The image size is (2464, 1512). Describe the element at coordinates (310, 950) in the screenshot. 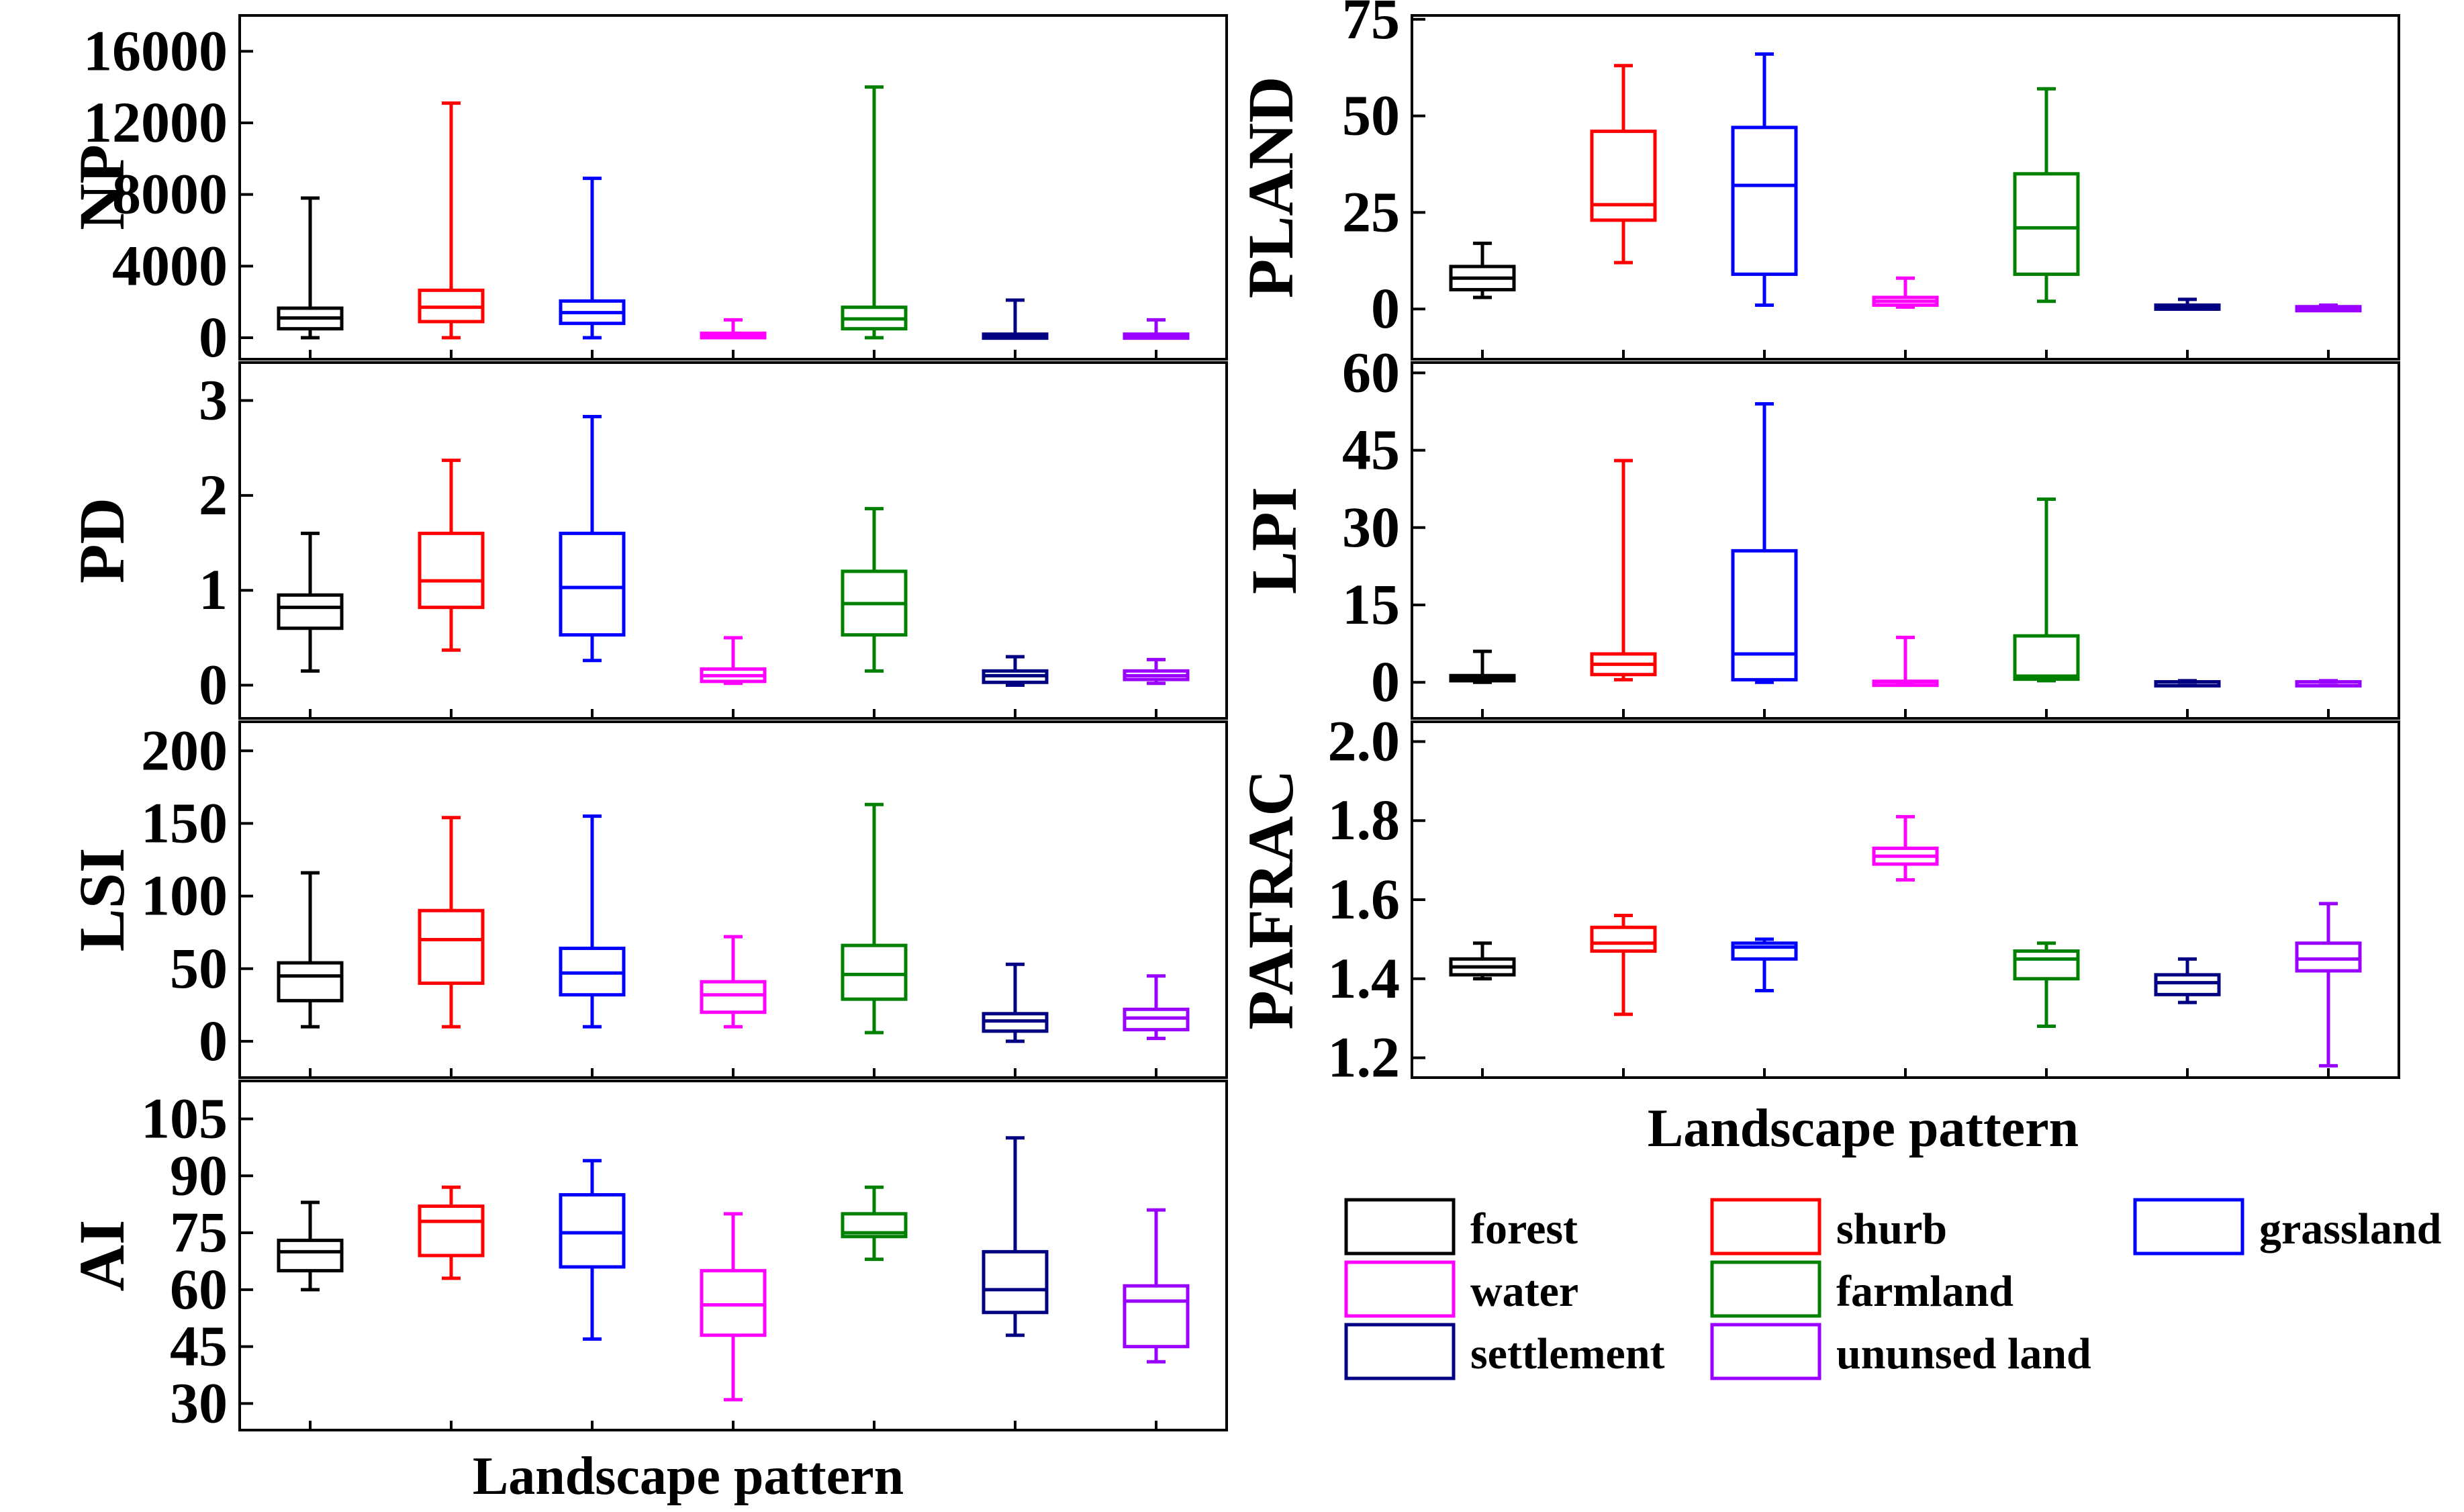

I see `box-lsi-forest` at that location.